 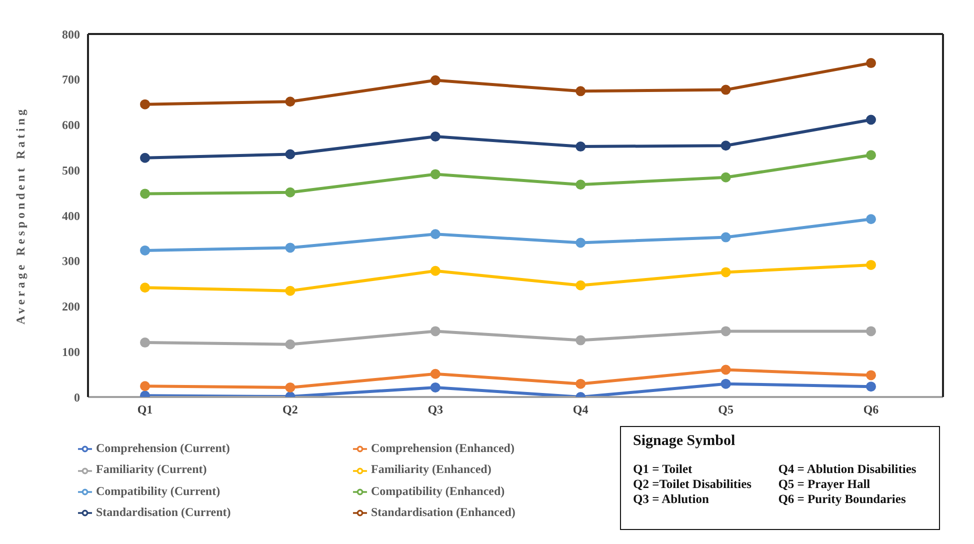 What do you see at coordinates (436, 409) in the screenshot?
I see `x-tick-label: Q3` at bounding box center [436, 409].